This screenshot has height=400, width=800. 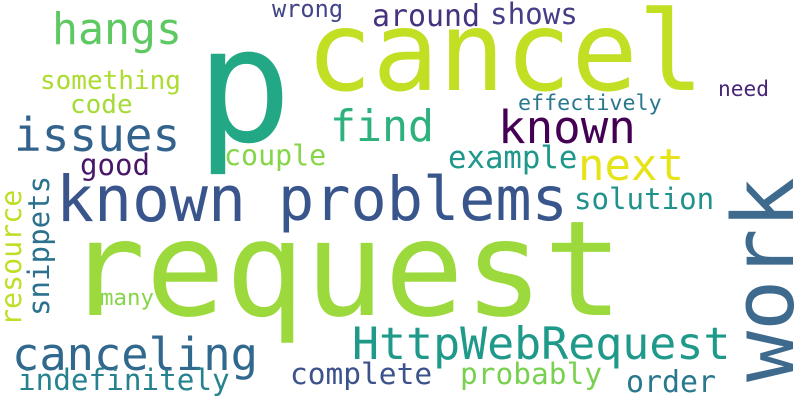 What do you see at coordinates (757, 279) in the screenshot?
I see `word-work: work` at bounding box center [757, 279].